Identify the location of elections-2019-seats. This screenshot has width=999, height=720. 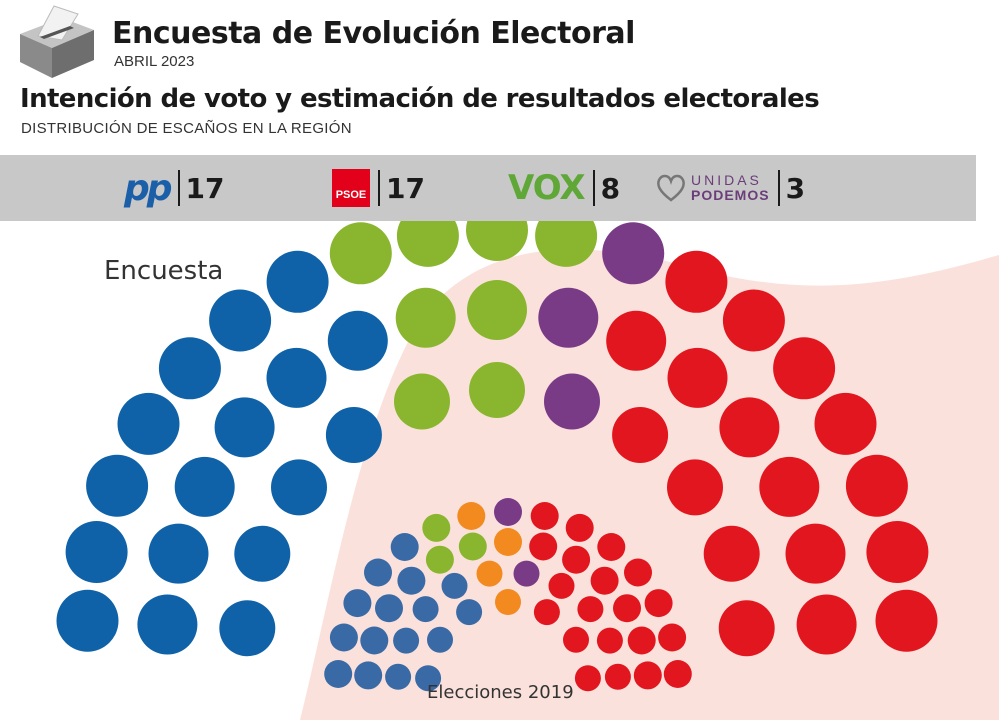
(508, 595).